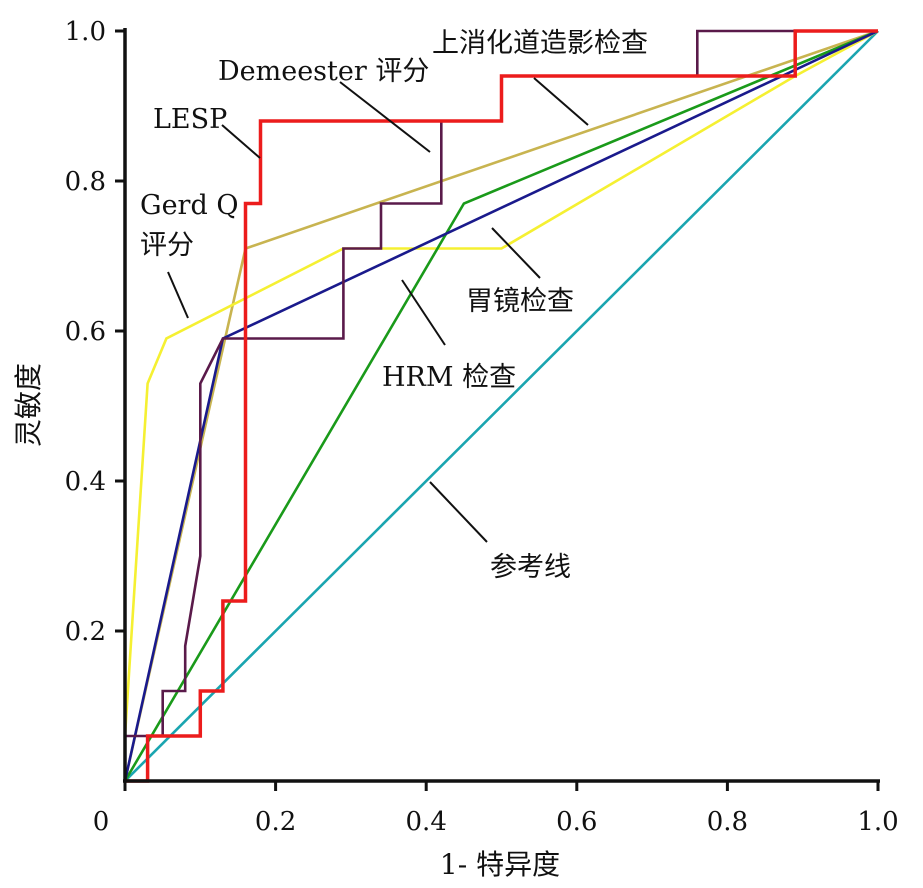  I want to click on y-tick-label: 0.2, so click(85, 632).